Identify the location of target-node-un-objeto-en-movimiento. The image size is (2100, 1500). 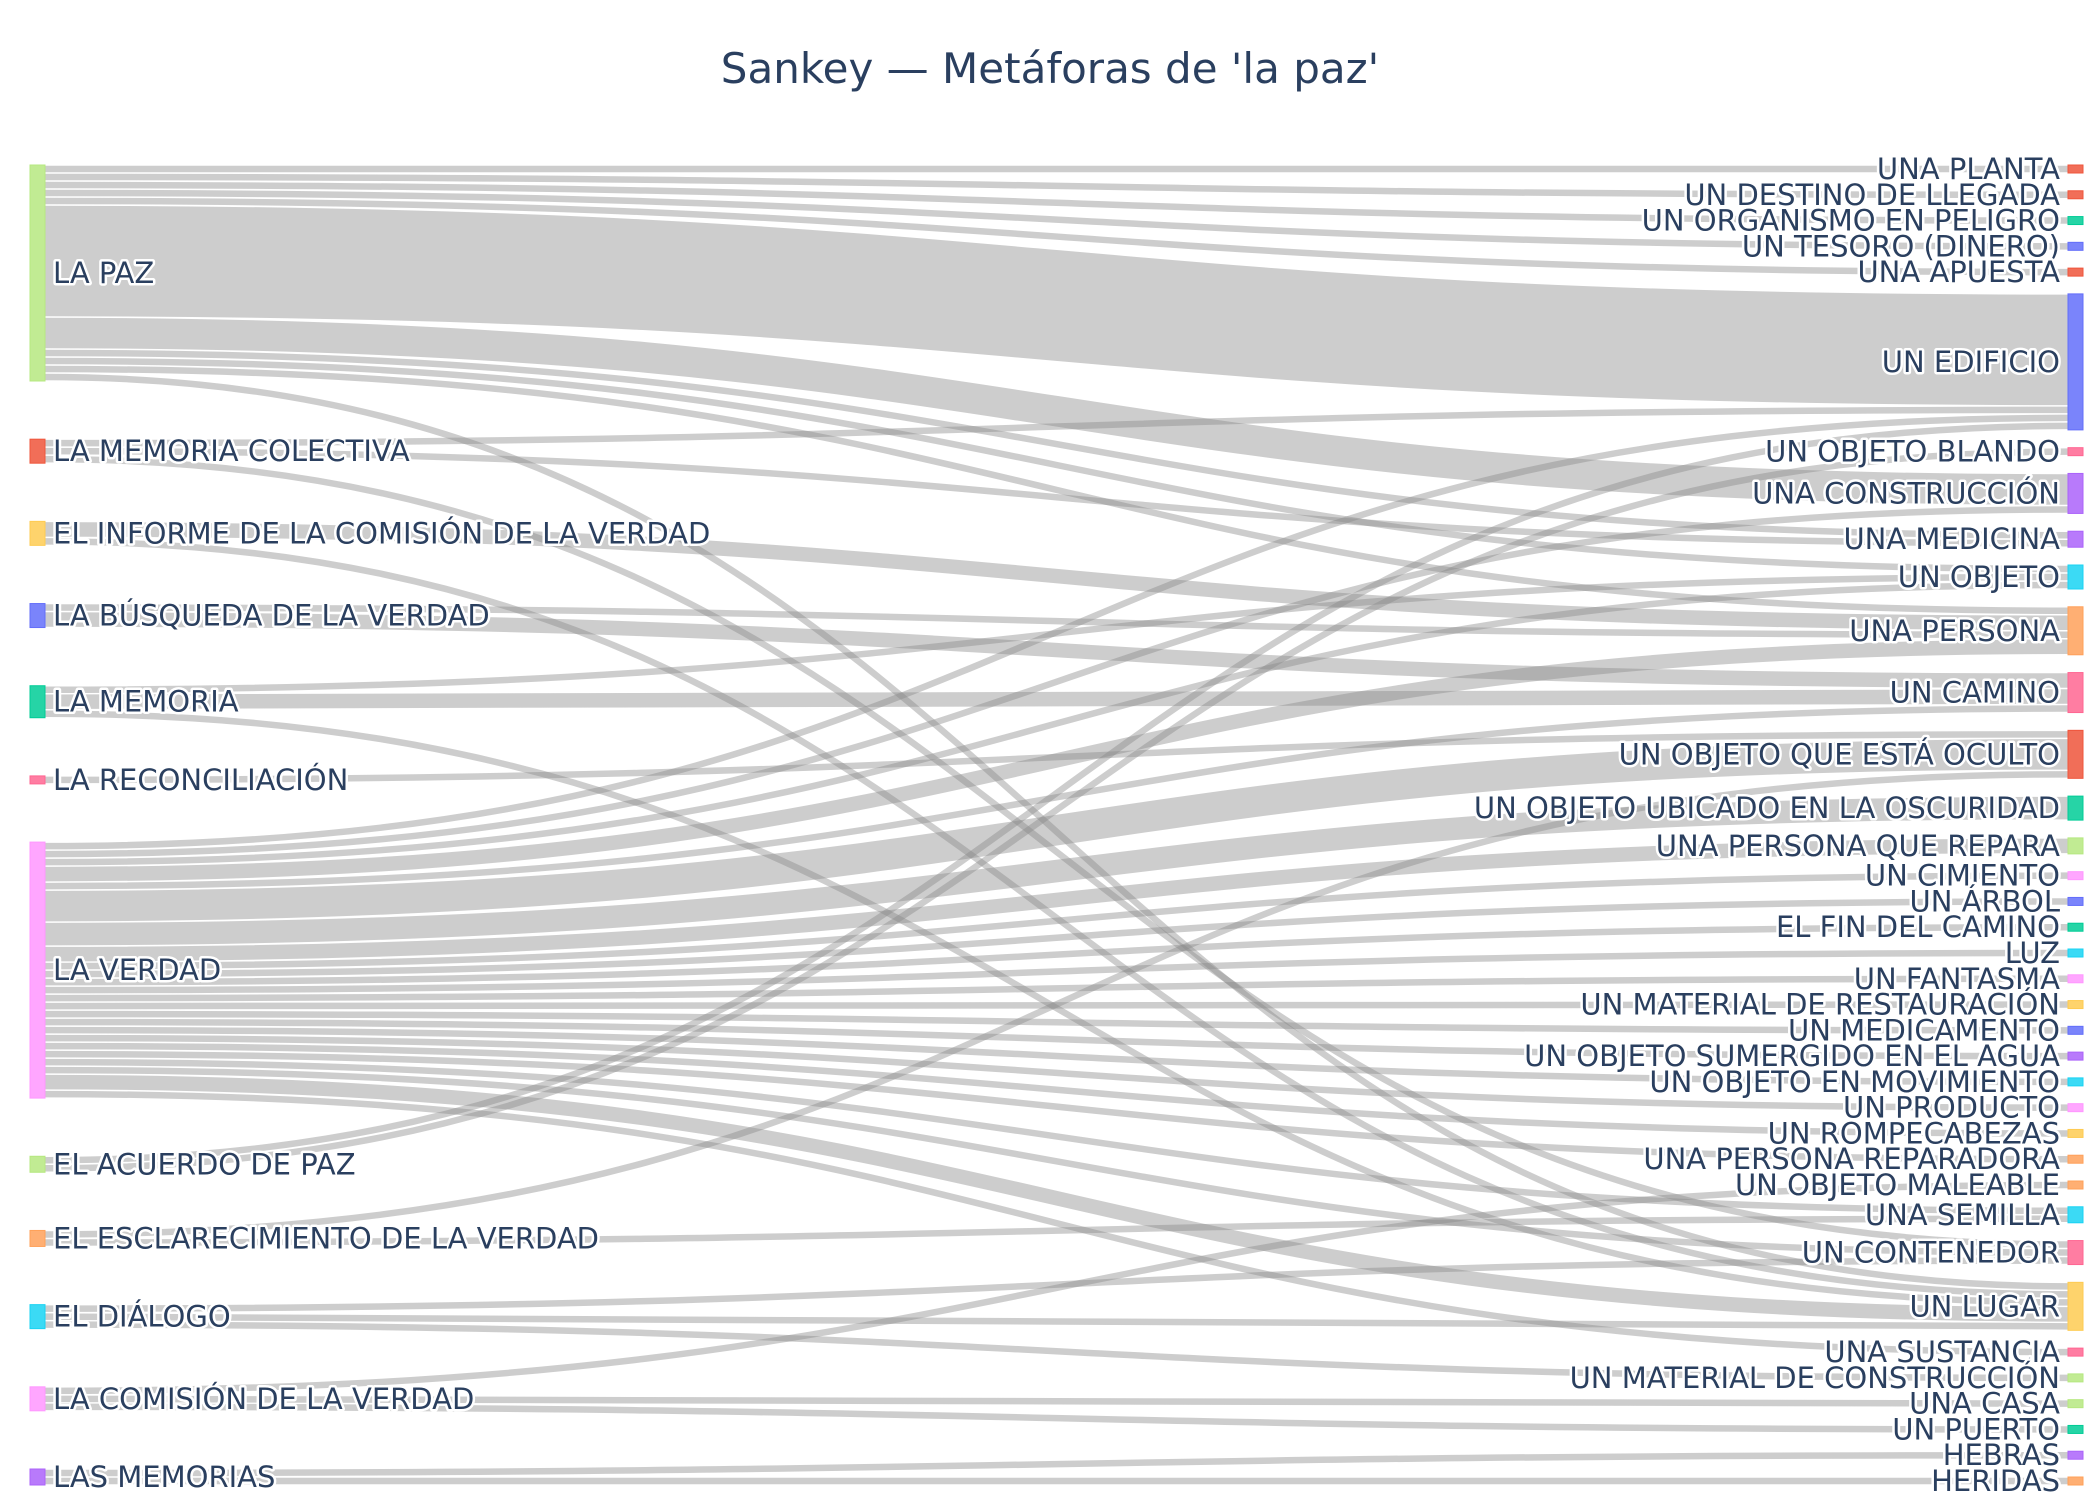
(2075, 1082).